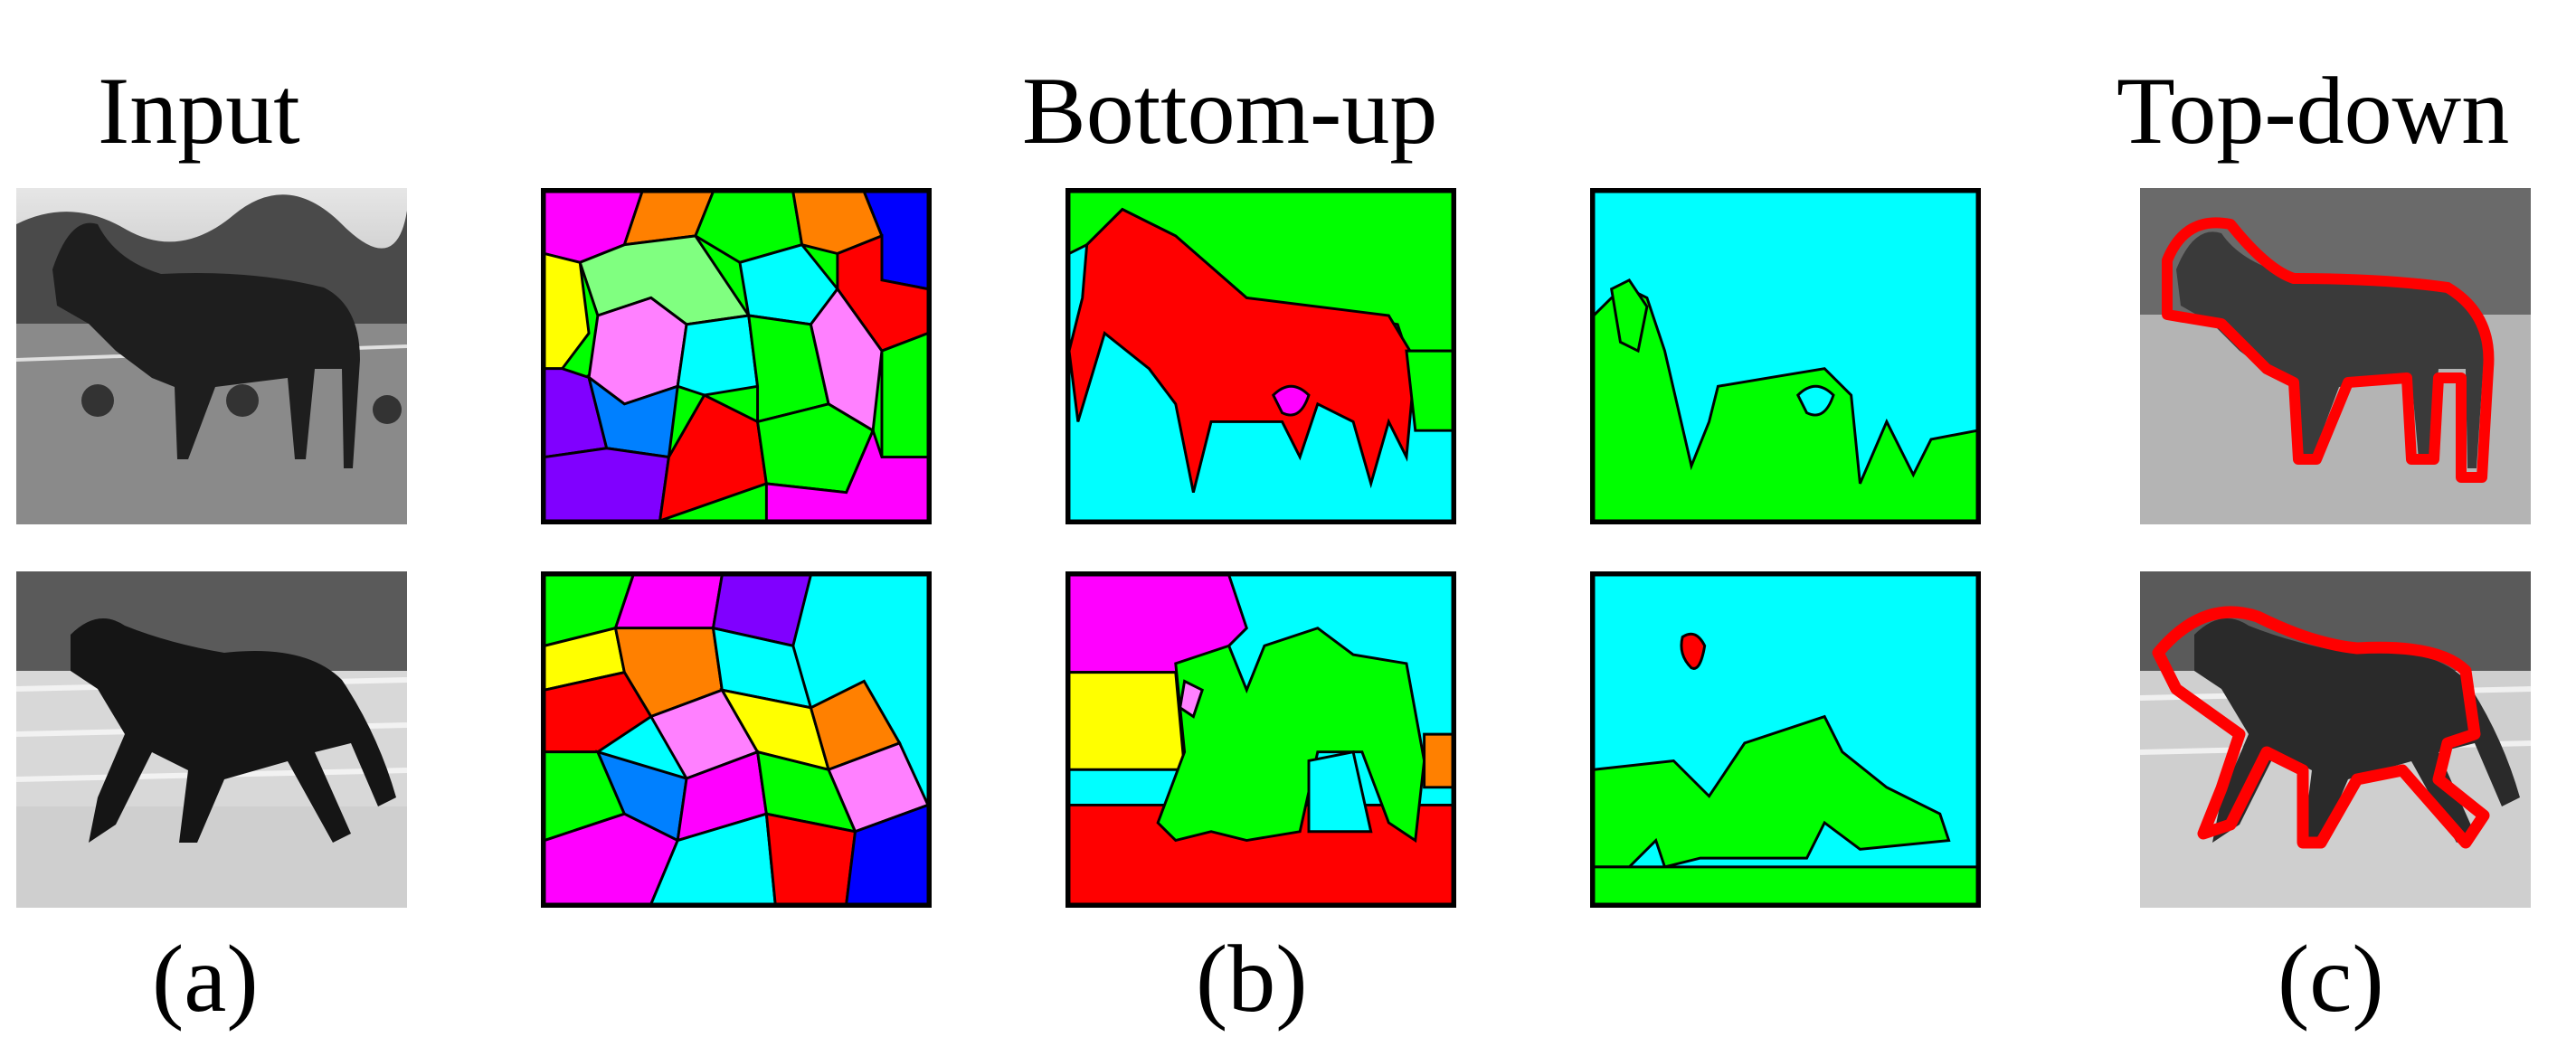 The width and height of the screenshot is (2576, 1056). Describe the element at coordinates (2335, 739) in the screenshot. I see `top-down-contour-row2` at that location.